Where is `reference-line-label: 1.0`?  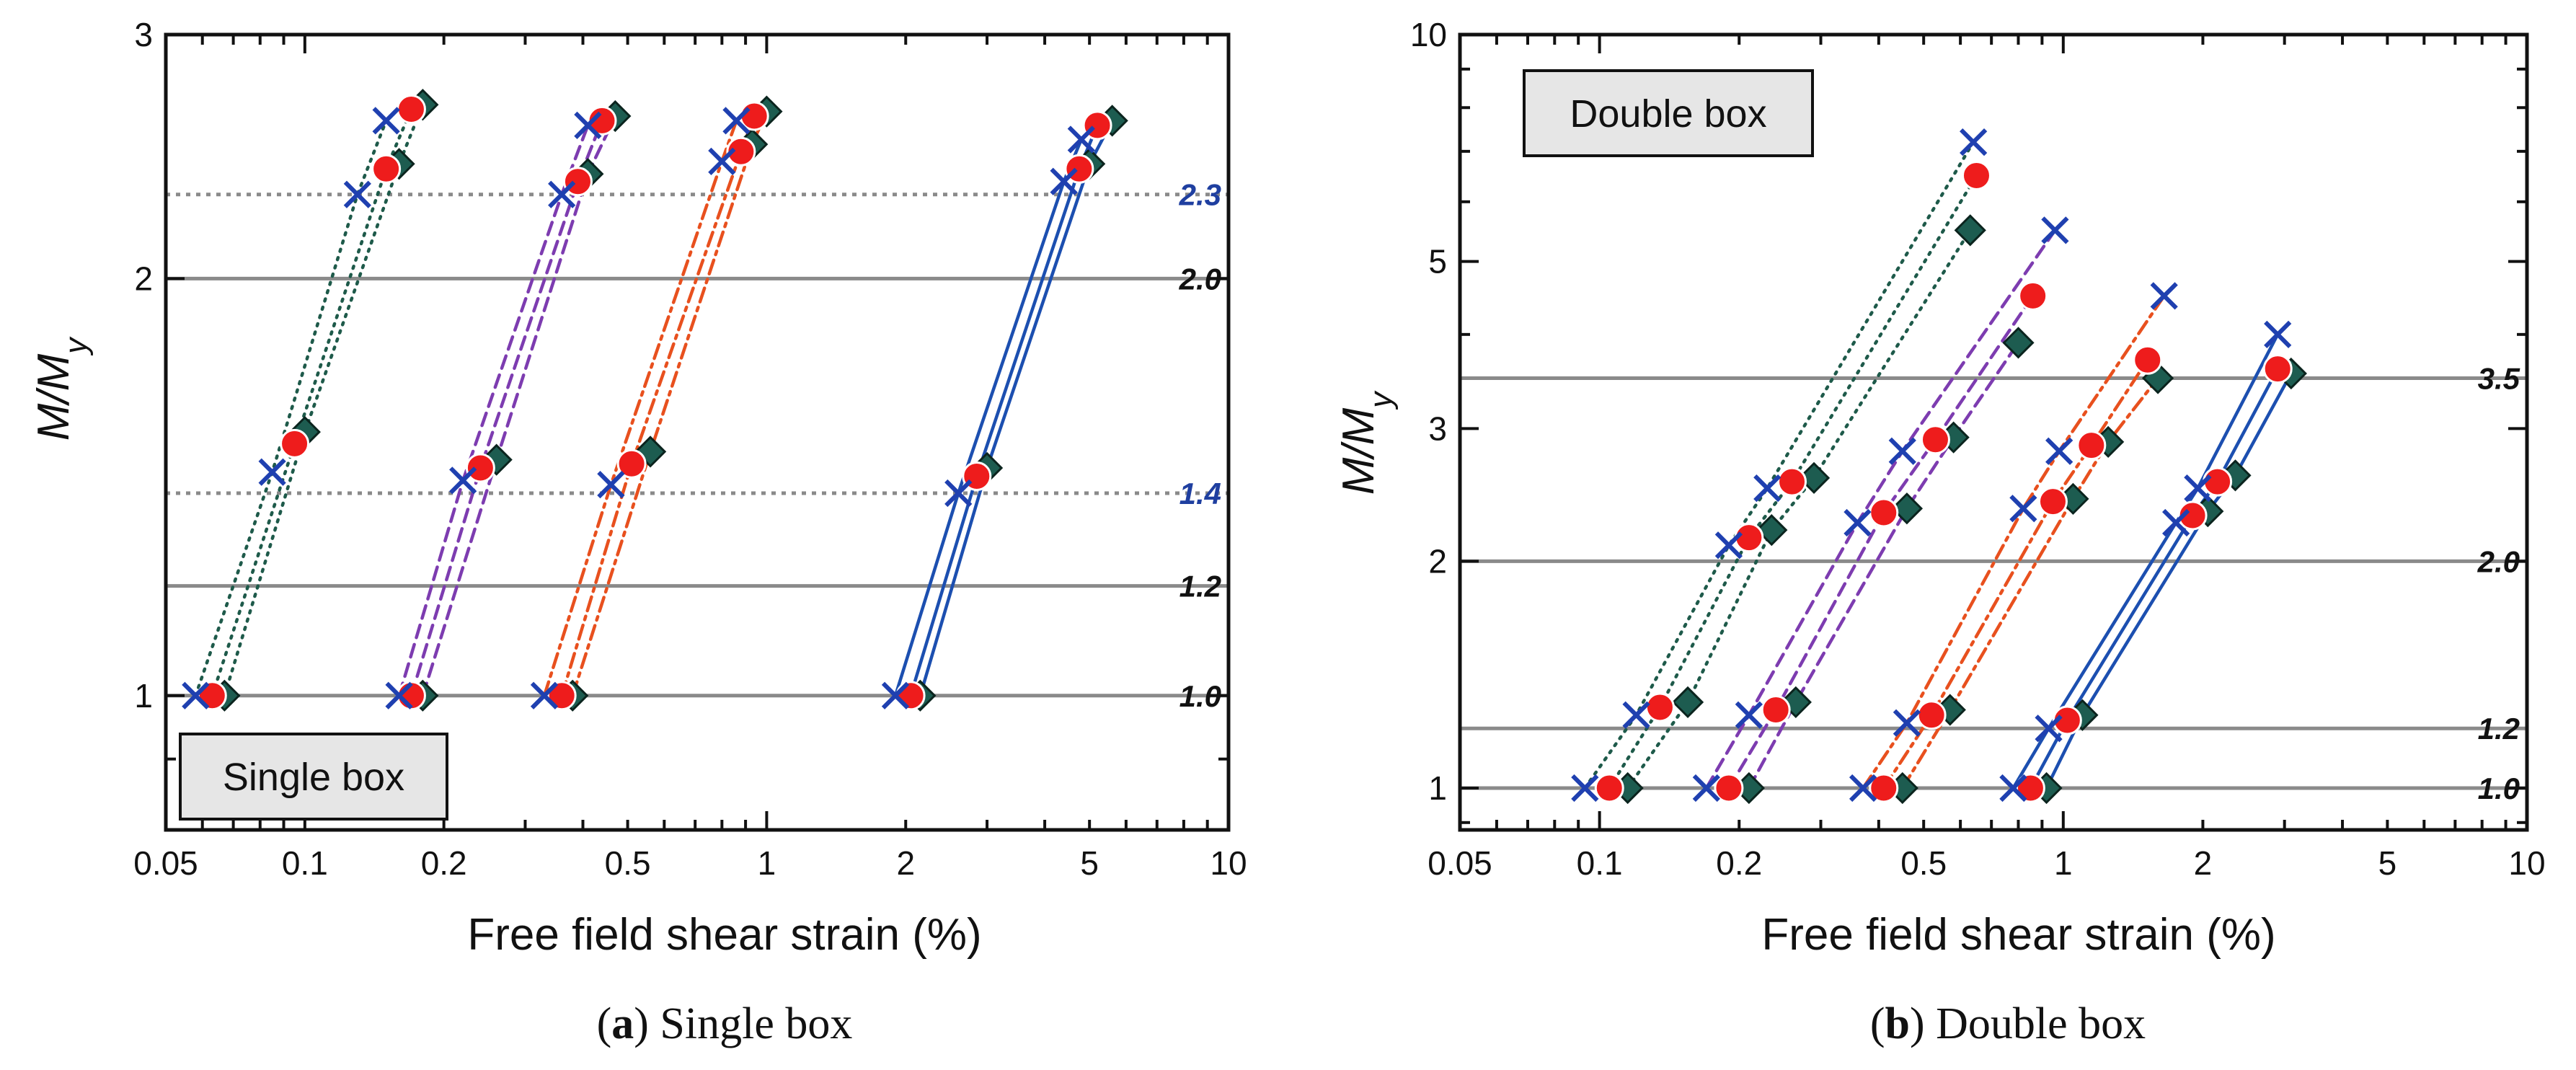 reference-line-label: 1.0 is located at coordinates (1200, 696).